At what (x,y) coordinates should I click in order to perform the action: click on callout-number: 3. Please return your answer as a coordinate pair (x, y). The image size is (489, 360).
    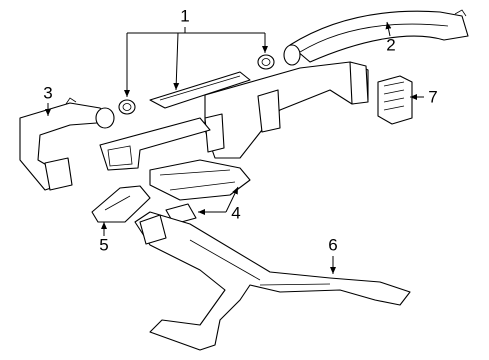
    Looking at the image, I should click on (47, 92).